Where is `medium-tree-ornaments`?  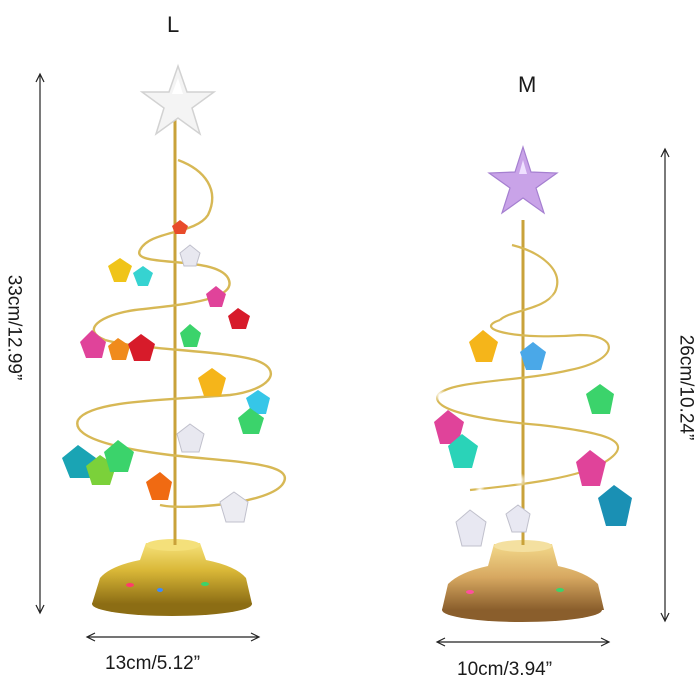
medium-tree-ornaments is located at coordinates (533, 438).